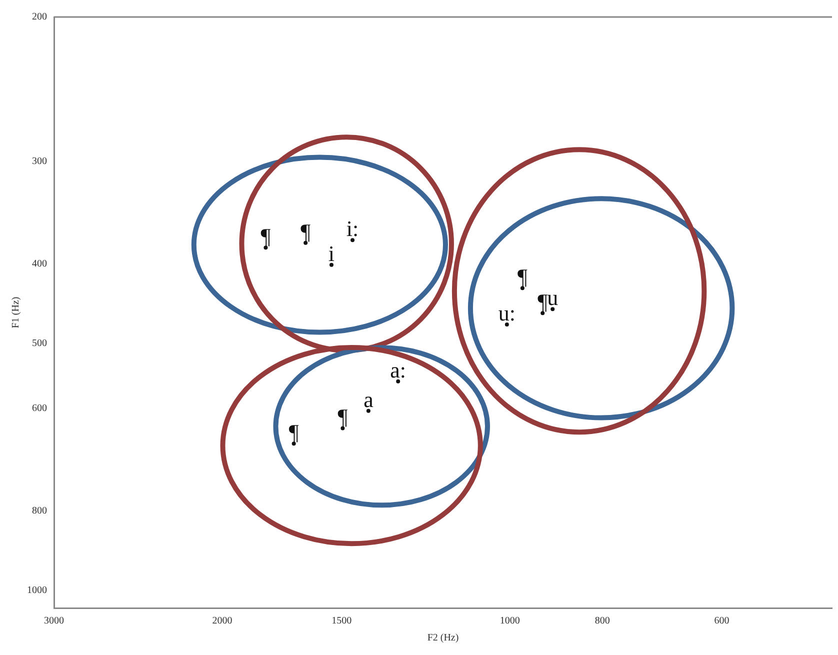 This screenshot has height=655, width=838. Describe the element at coordinates (39, 264) in the screenshot. I see `y-tick-label: 400` at that location.